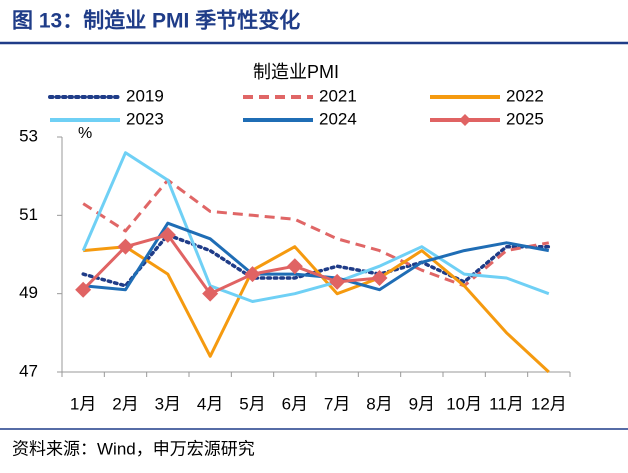 This screenshot has width=628, height=473. What do you see at coordinates (525, 118) in the screenshot?
I see `legend-label: 2025` at bounding box center [525, 118].